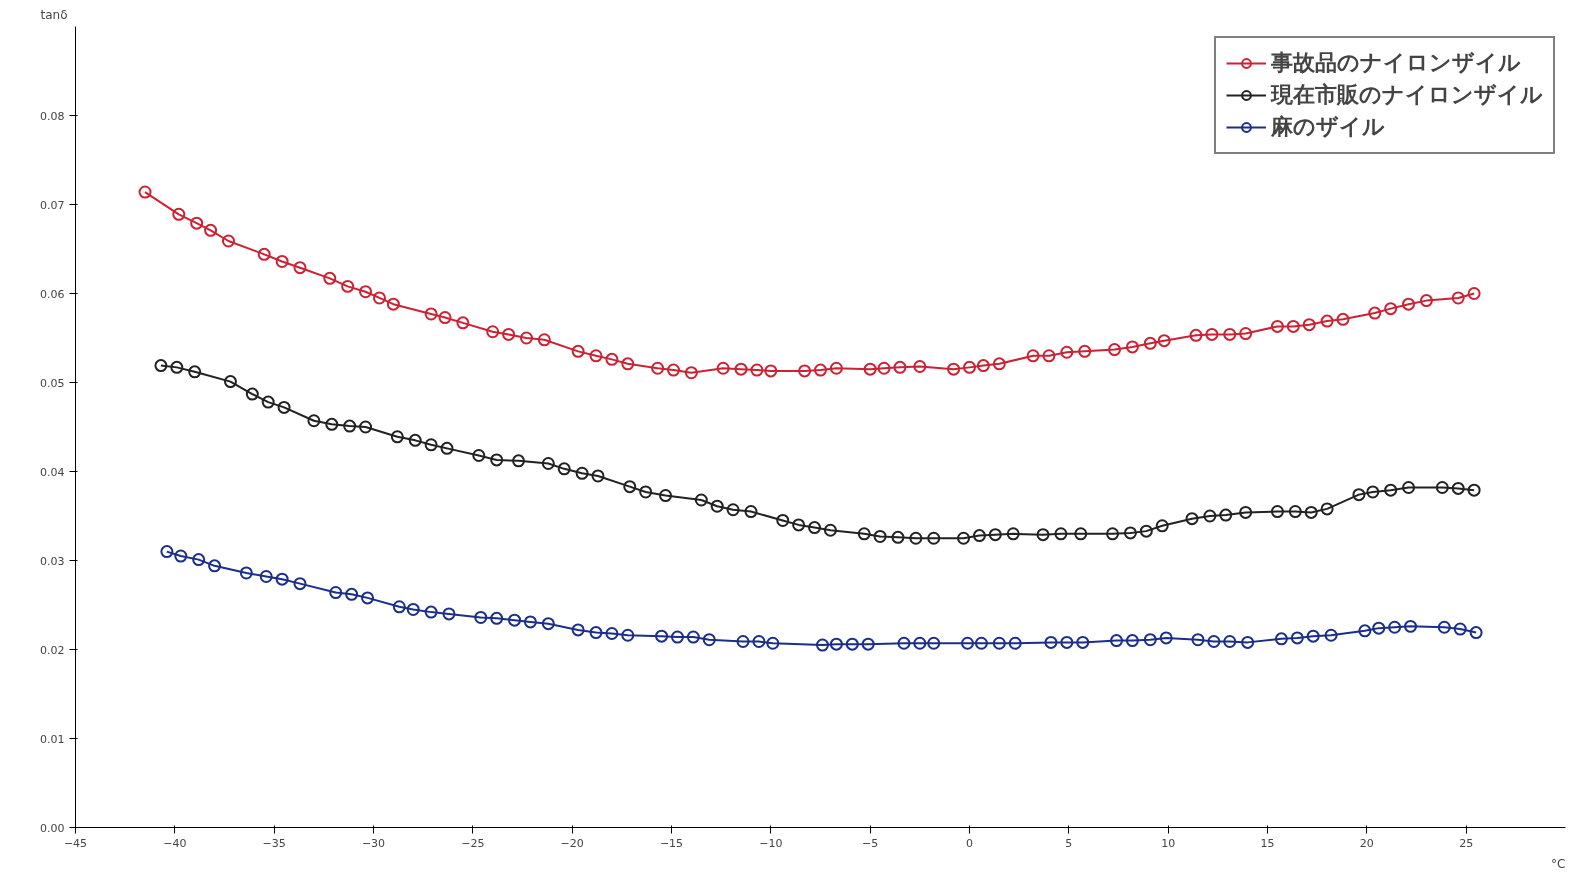  What do you see at coordinates (870, 843) in the screenshot?
I see `x-tick-label: −5` at bounding box center [870, 843].